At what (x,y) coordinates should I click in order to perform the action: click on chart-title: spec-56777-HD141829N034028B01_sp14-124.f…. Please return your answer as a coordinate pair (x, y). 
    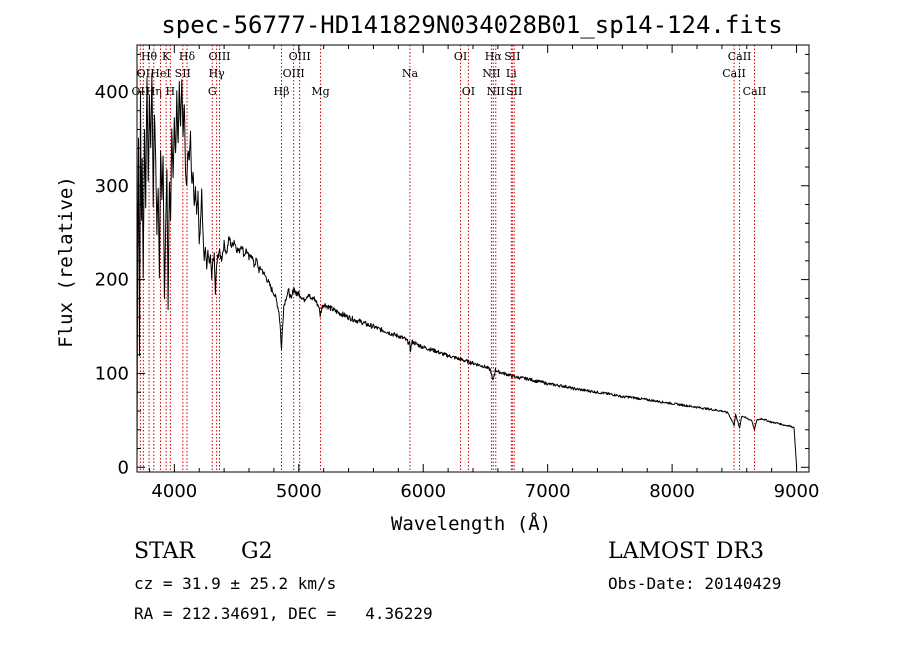
    Looking at the image, I should click on (471, 25).